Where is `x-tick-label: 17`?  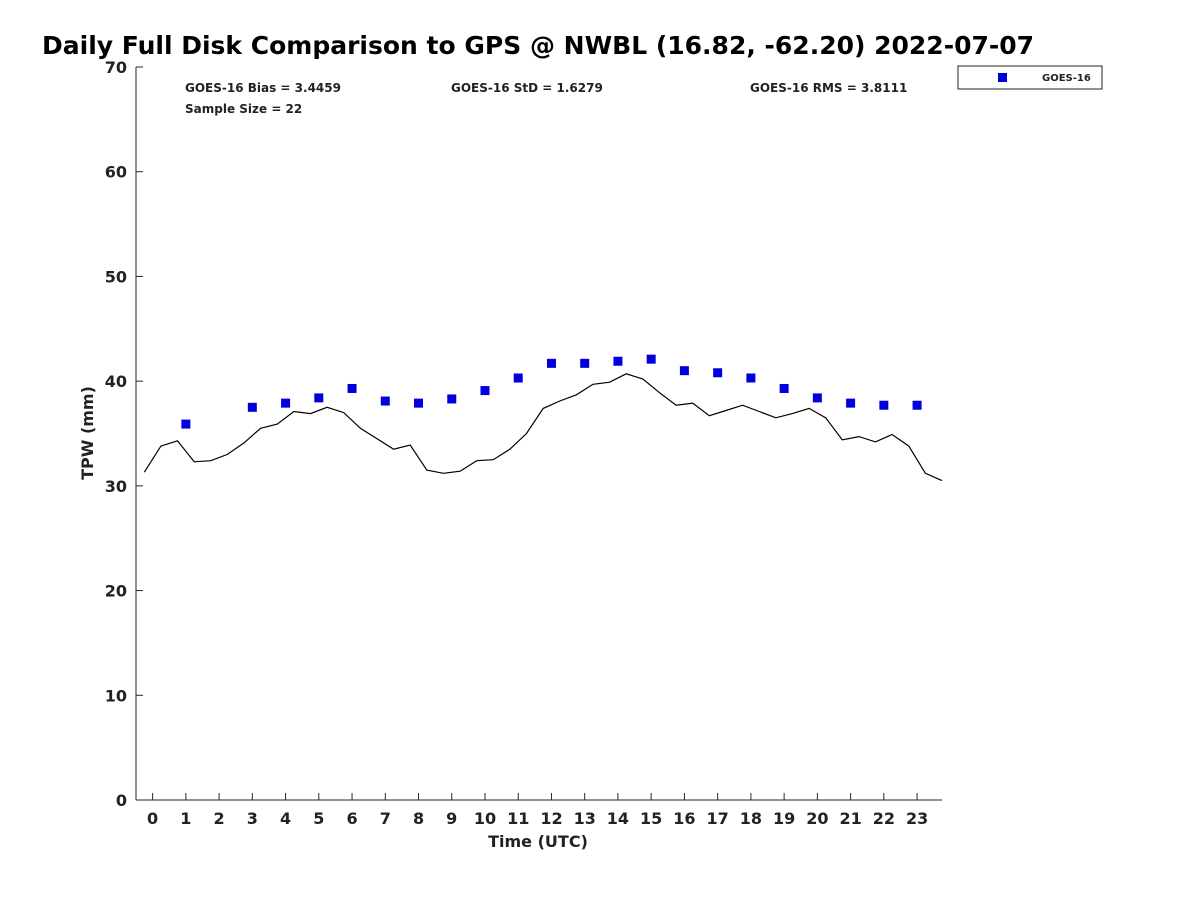
x-tick-label: 17 is located at coordinates (718, 818).